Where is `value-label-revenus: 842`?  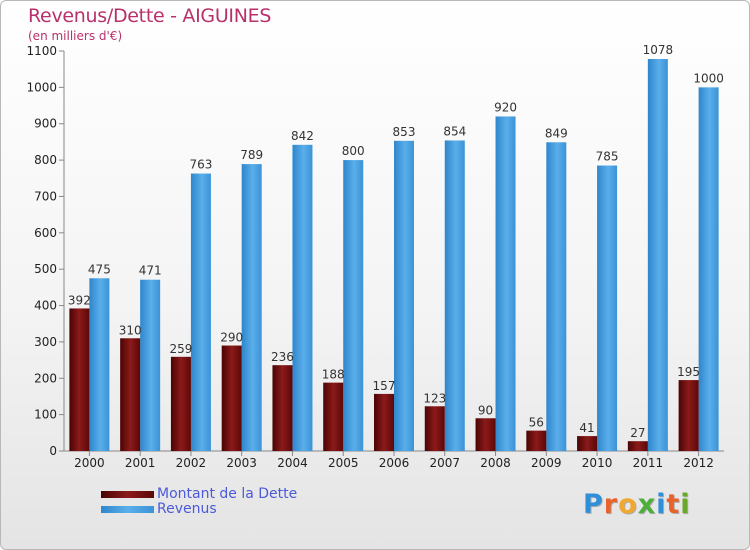
value-label-revenus: 842 is located at coordinates (302, 136).